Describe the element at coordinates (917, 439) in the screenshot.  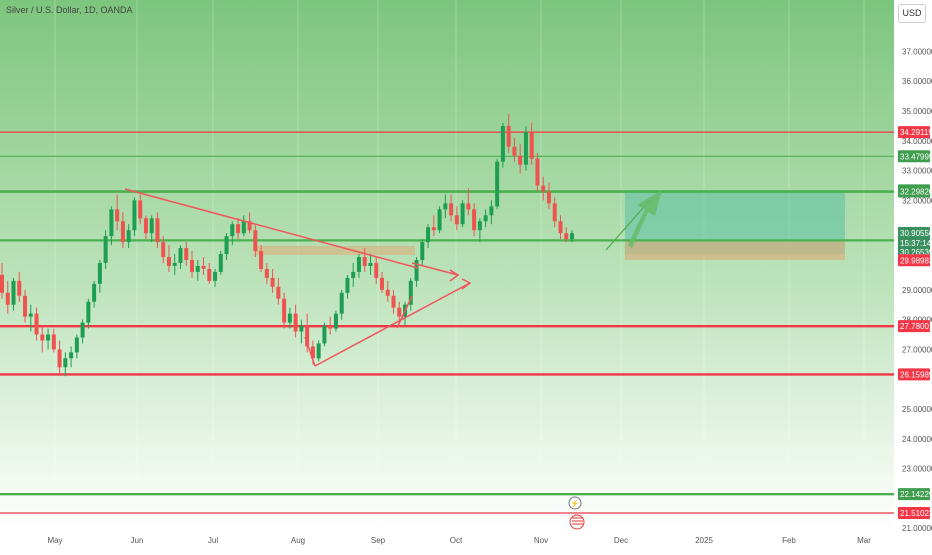
I see `y-tick-label: 24.00000` at that location.